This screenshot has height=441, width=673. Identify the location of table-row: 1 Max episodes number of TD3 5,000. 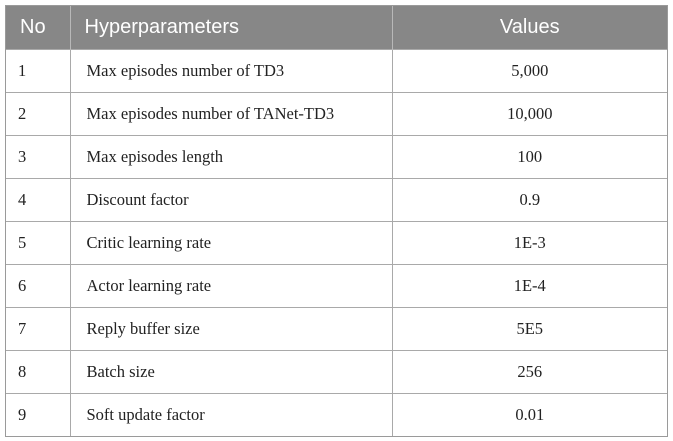
(336, 70).